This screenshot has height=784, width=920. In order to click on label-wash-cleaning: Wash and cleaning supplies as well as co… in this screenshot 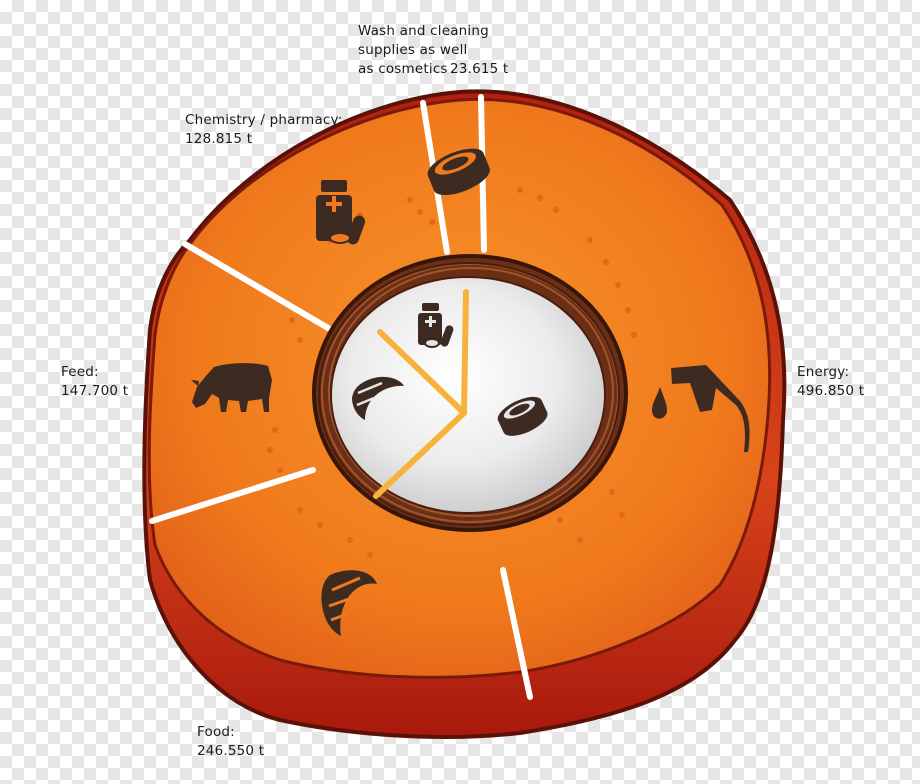, I will do `click(433, 50)`.